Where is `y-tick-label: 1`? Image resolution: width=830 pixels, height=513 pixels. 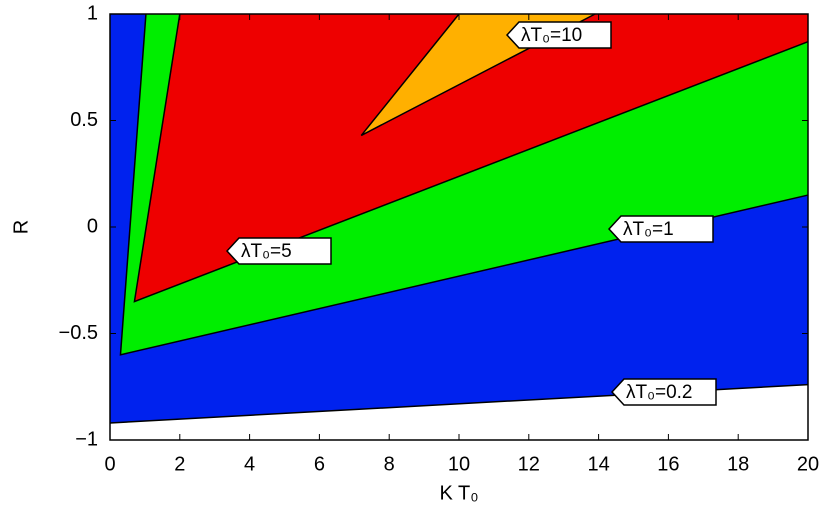 y-tick-label: 1 is located at coordinates (92, 13).